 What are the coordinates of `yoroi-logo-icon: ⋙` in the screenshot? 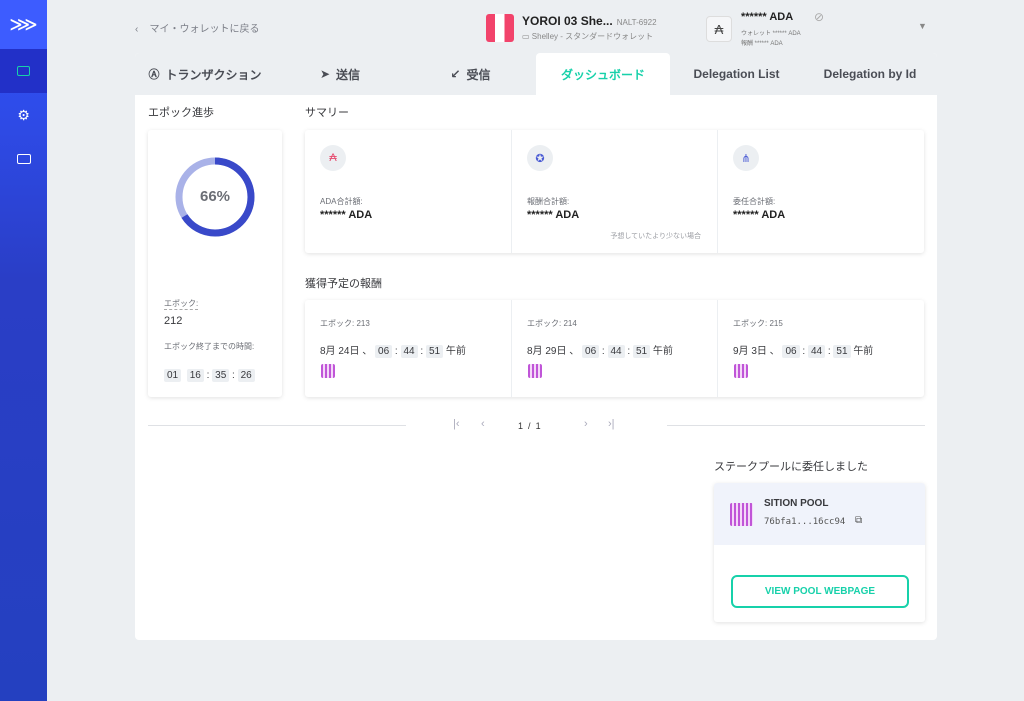 It's located at (23, 24).